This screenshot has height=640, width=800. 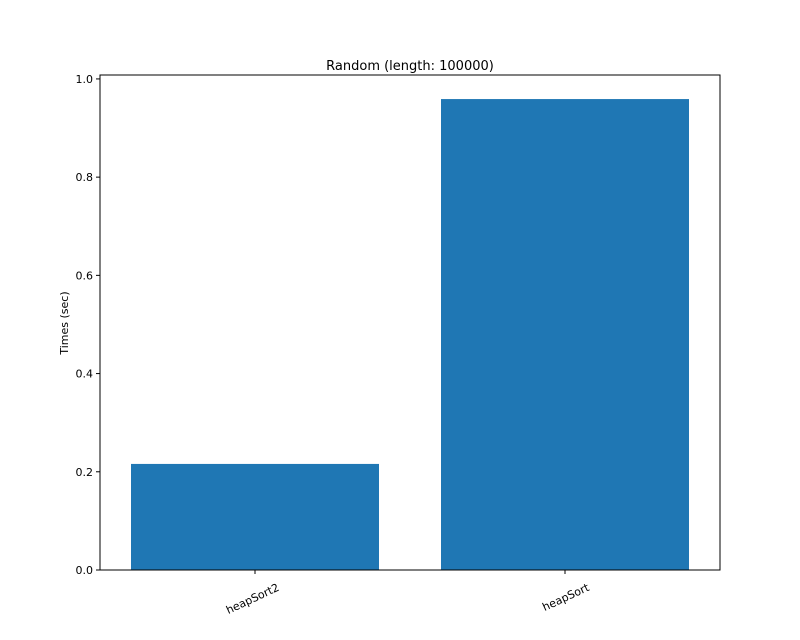 What do you see at coordinates (410, 66) in the screenshot?
I see `chart-title: Random (length: 100000)` at bounding box center [410, 66].